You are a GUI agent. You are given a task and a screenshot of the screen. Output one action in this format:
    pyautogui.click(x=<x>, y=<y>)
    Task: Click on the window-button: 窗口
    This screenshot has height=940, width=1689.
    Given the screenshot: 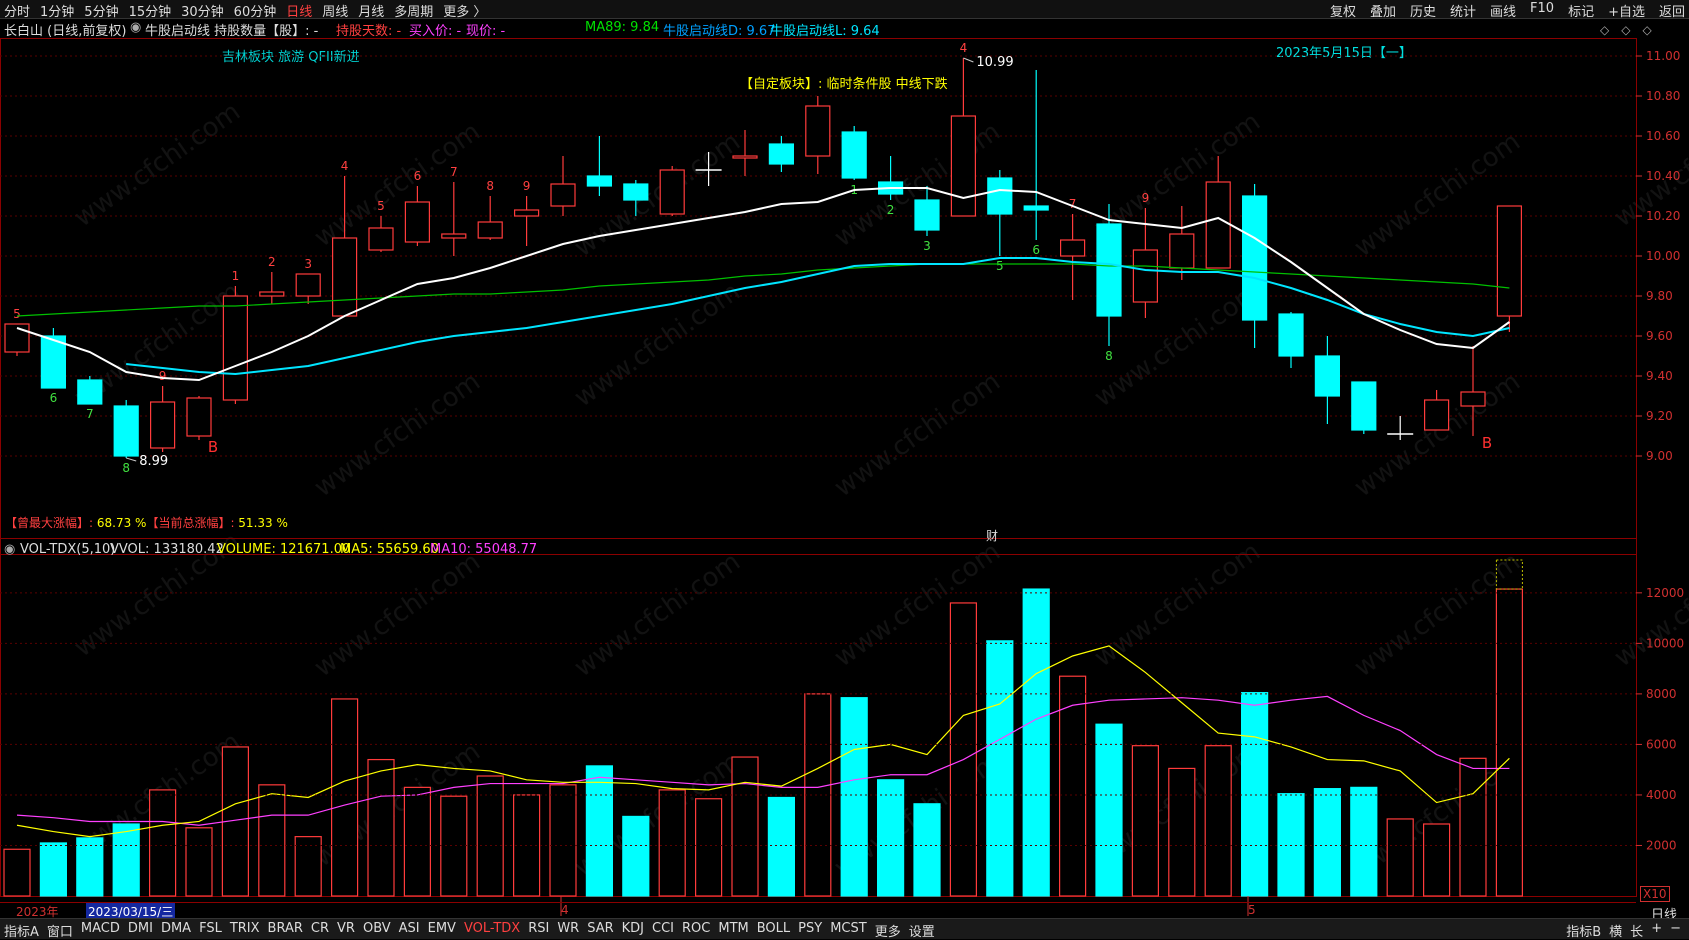 What is the action you would take?
    pyautogui.click(x=59, y=932)
    